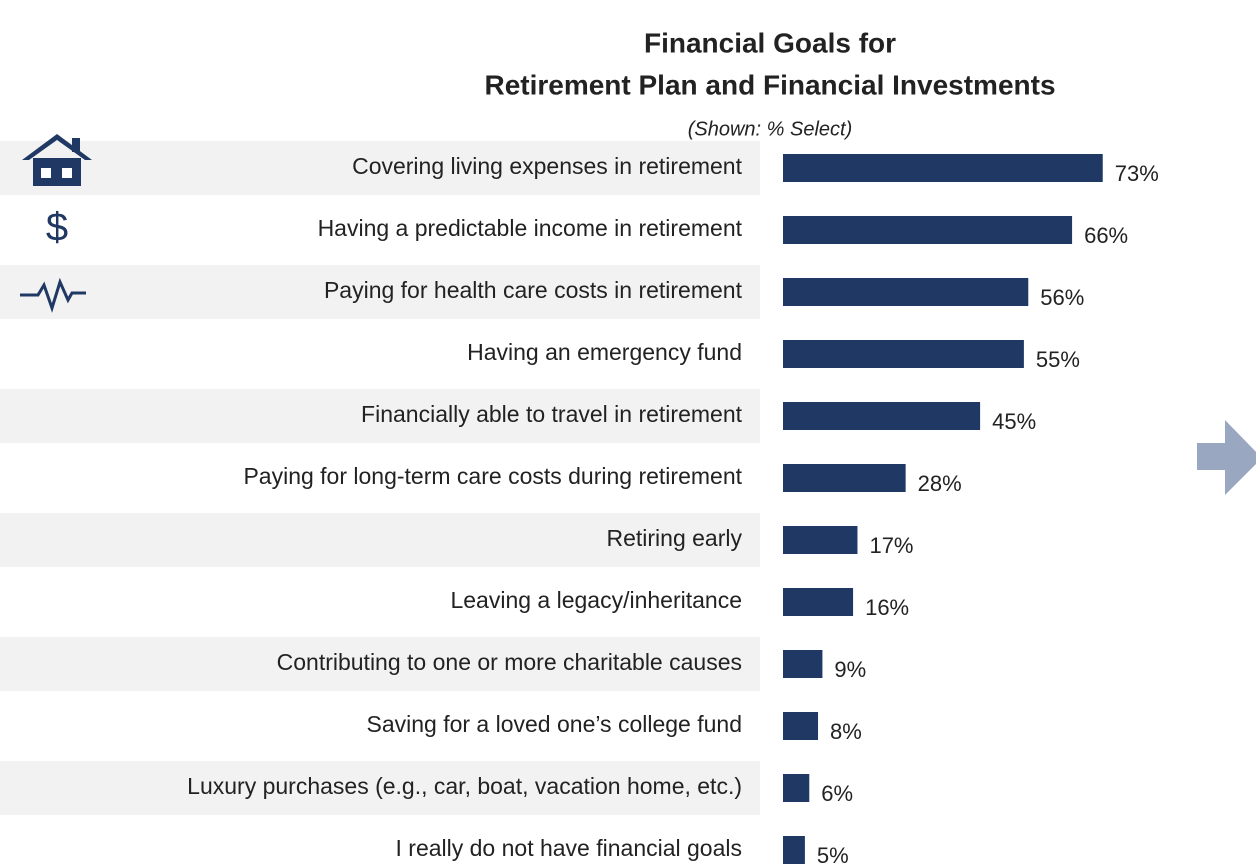 The width and height of the screenshot is (1256, 865). Describe the element at coordinates (891, 545) in the screenshot. I see `value-label: 17%` at that location.